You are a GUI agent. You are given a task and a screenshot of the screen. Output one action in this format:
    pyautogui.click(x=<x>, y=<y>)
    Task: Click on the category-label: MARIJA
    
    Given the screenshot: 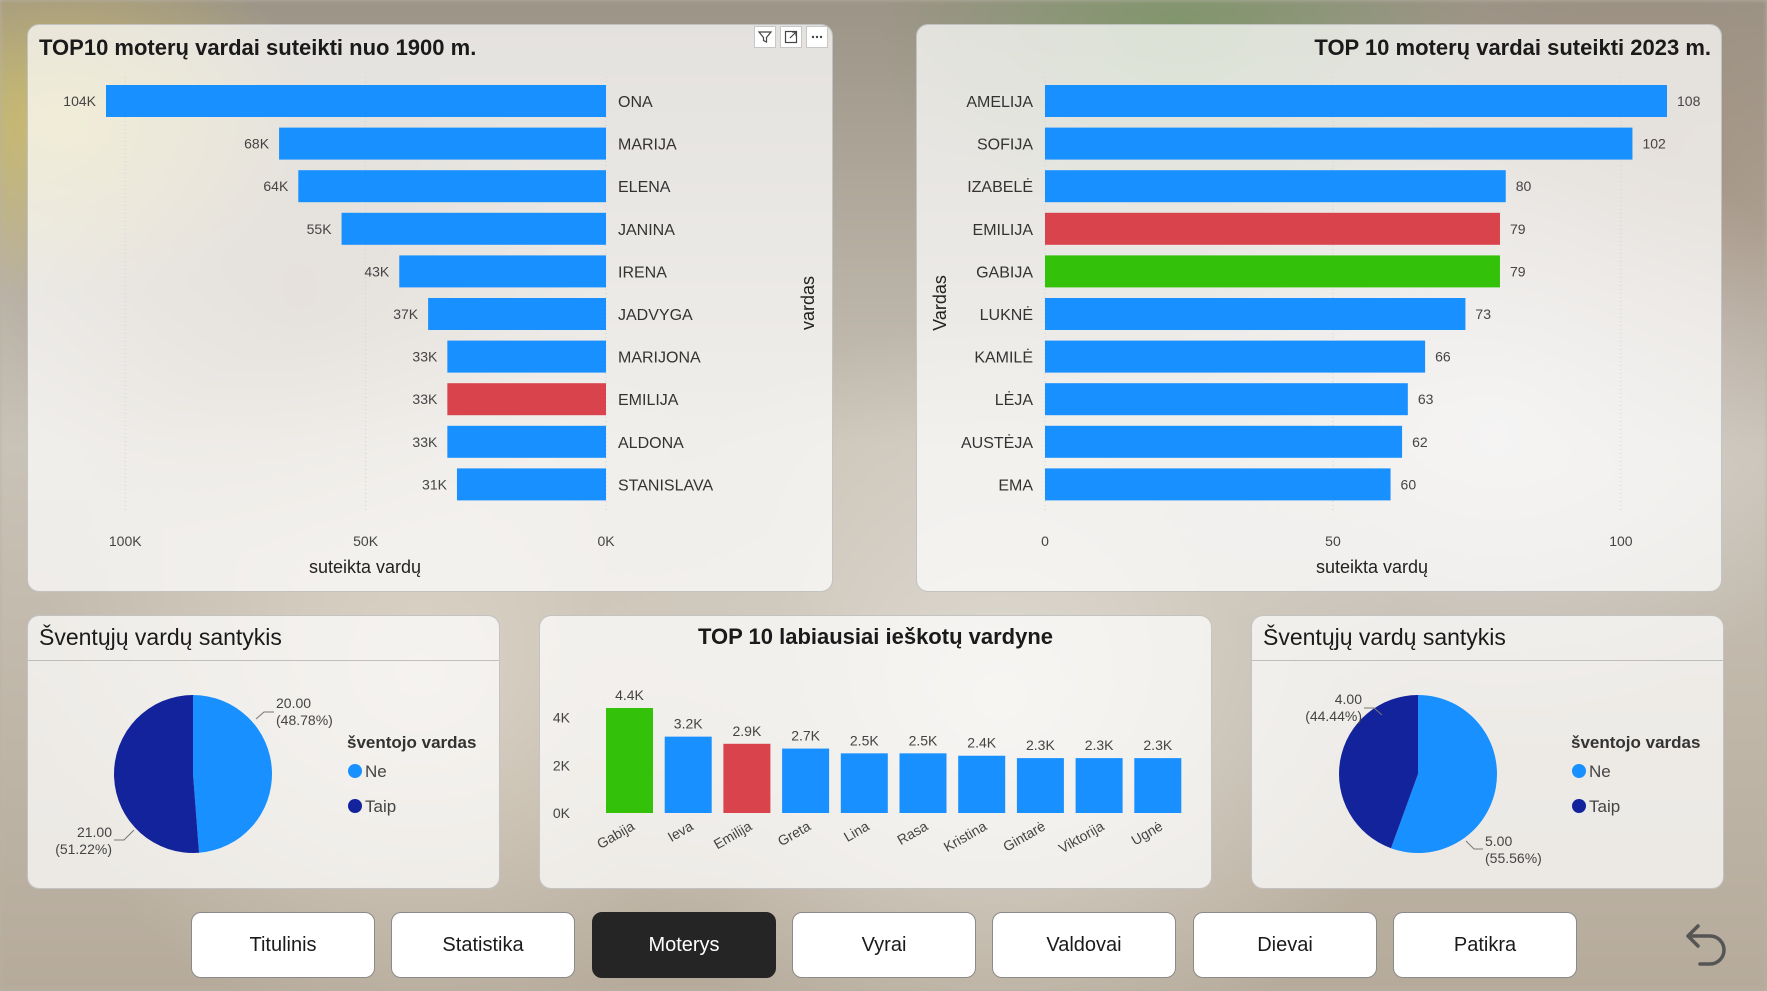 What is the action you would take?
    pyautogui.click(x=647, y=145)
    